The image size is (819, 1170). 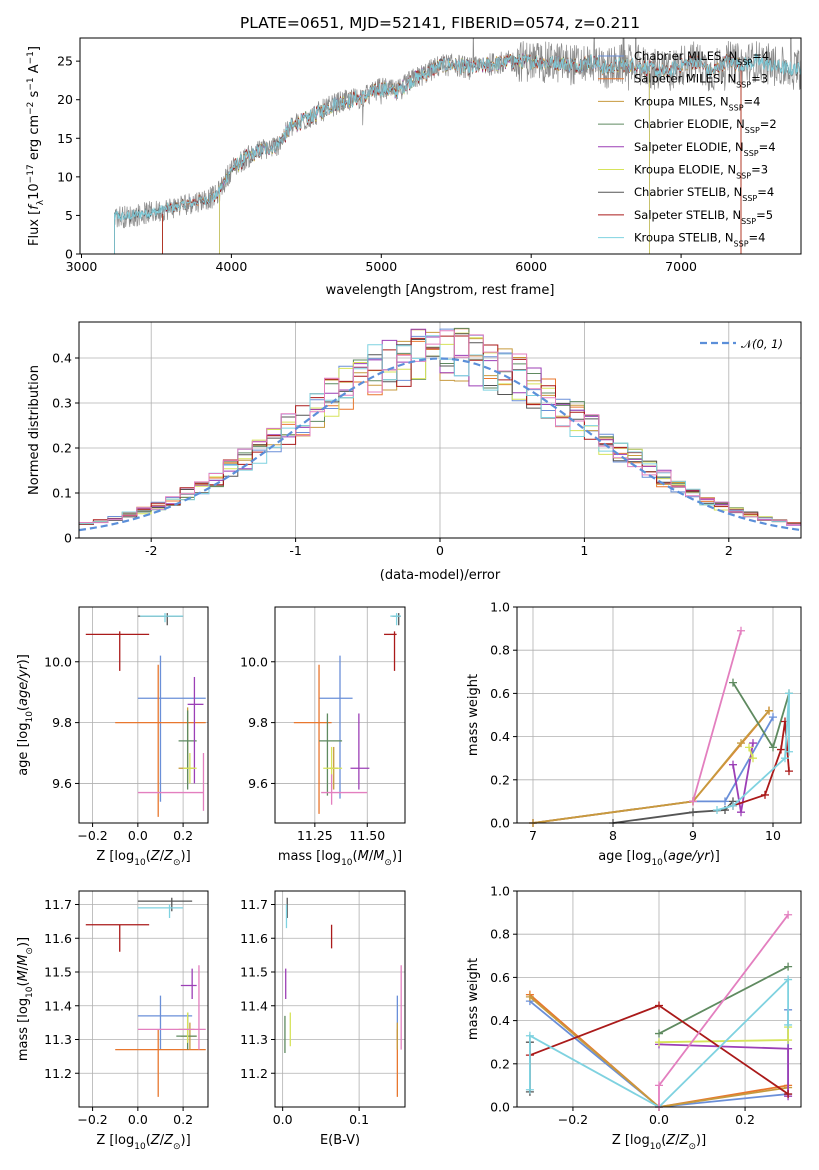 What do you see at coordinates (762, 344) in the screenshot?
I see `legend-label-normal: 𝒩(0, 1)` at bounding box center [762, 344].